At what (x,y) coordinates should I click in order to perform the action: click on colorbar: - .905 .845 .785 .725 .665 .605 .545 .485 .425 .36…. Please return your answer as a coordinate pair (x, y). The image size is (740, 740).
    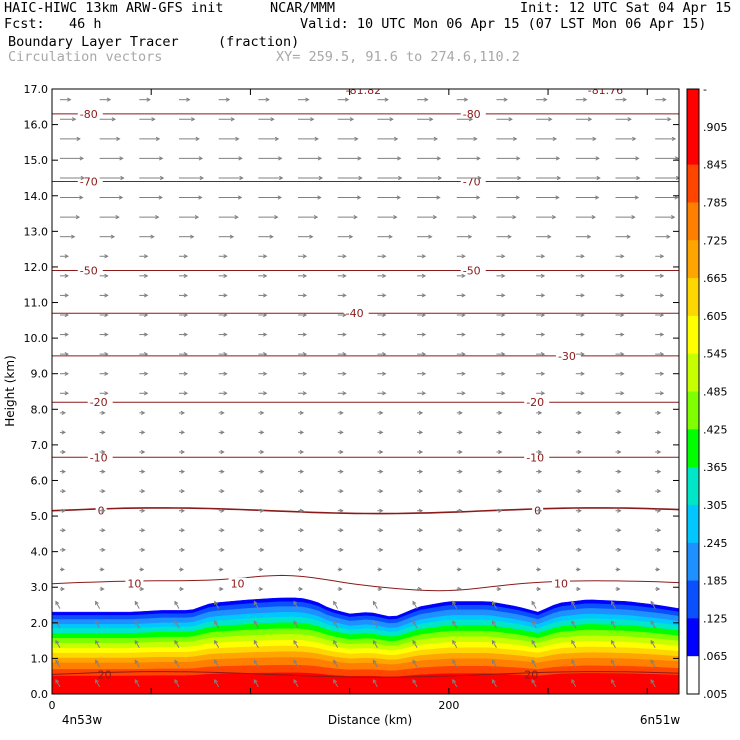
    Looking at the image, I should click on (707, 392).